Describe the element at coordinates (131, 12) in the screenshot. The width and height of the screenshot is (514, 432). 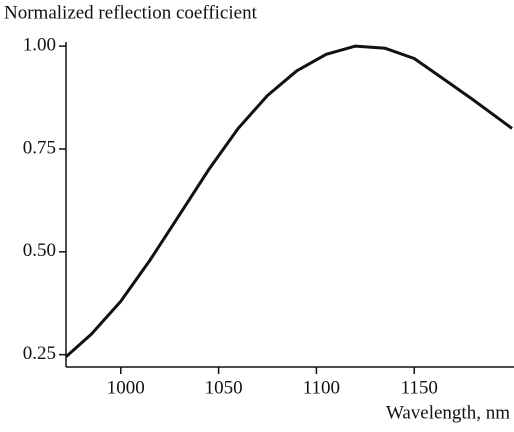
I see `y-axis-title: Normalized reflection coefficient` at that location.